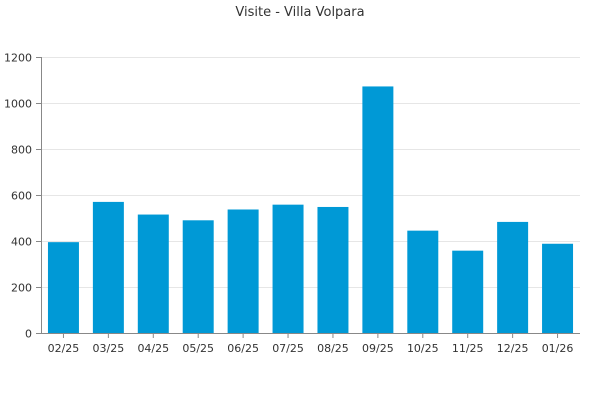  I want to click on y-tick-label: 400, so click(21, 242).